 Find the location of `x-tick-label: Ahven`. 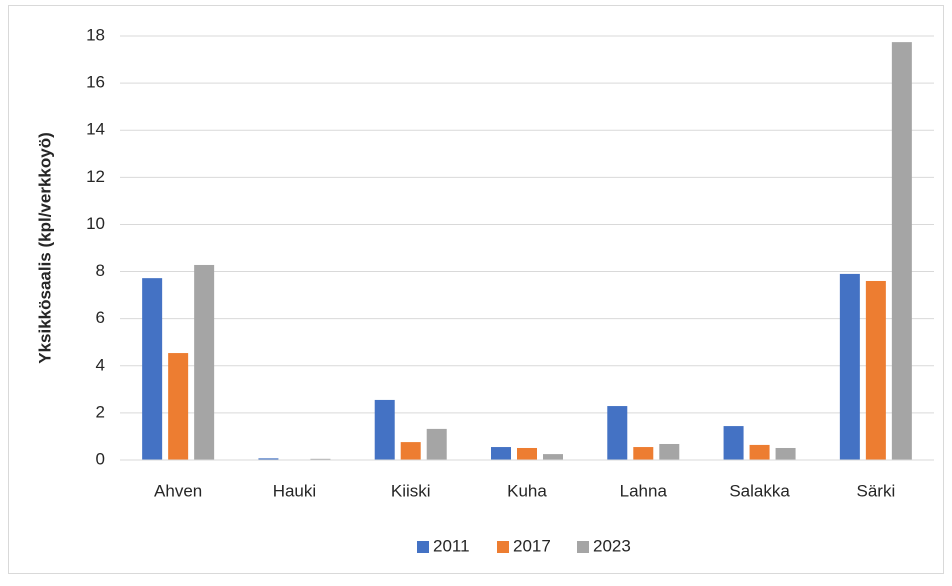

x-tick-label: Ahven is located at coordinates (178, 490).